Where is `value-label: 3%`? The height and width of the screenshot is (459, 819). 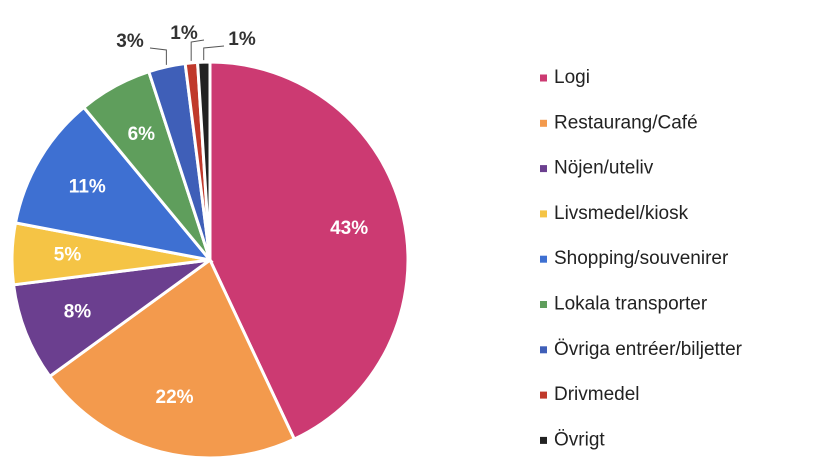
value-label: 3% is located at coordinates (130, 41).